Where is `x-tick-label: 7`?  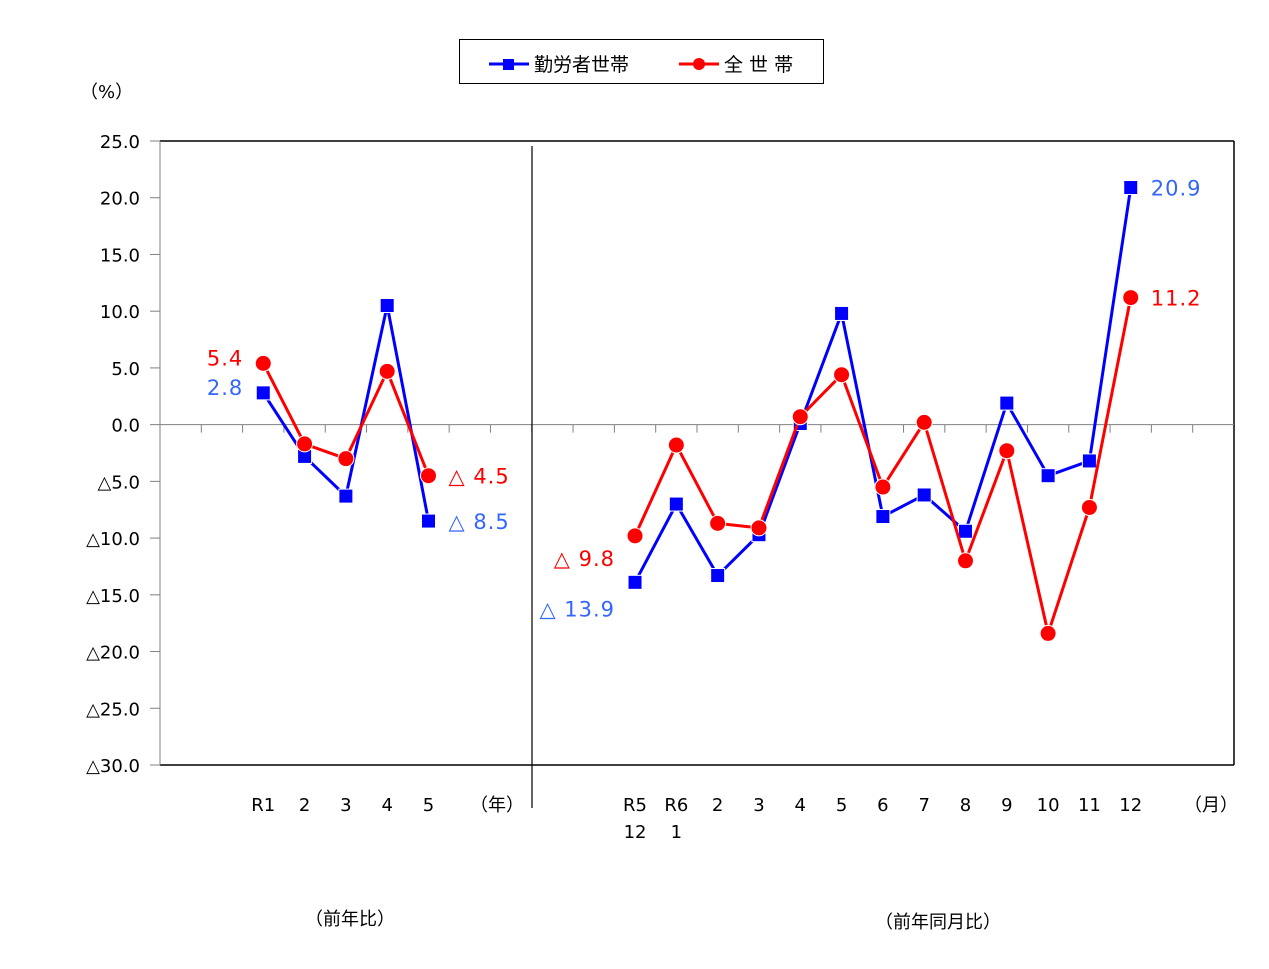
x-tick-label: 7 is located at coordinates (923, 805).